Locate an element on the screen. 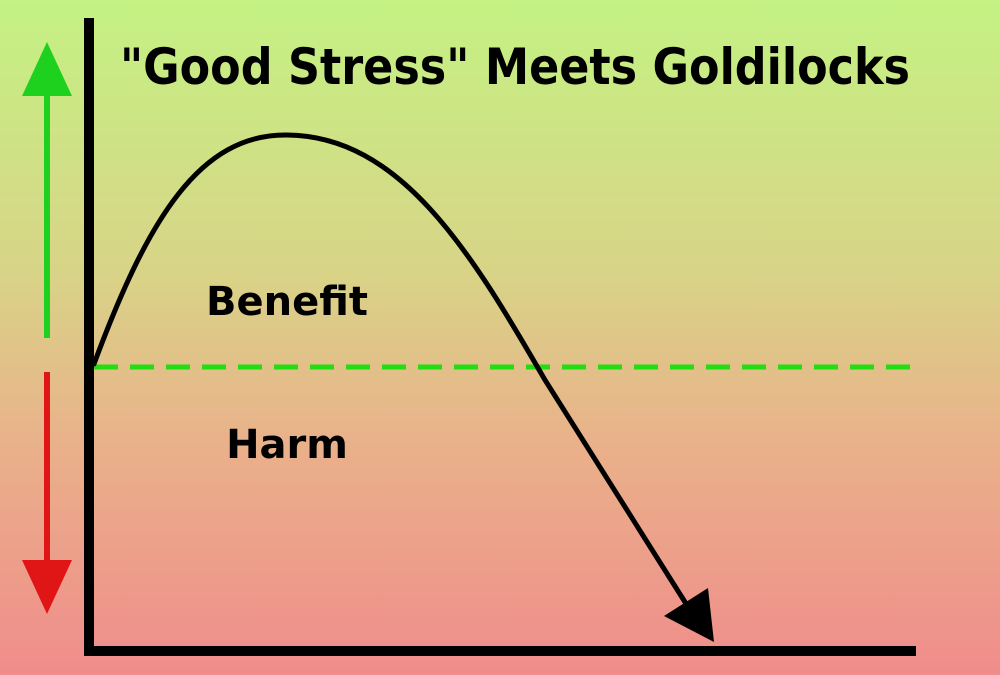  green-up-arrow-icon is located at coordinates (47, 190).